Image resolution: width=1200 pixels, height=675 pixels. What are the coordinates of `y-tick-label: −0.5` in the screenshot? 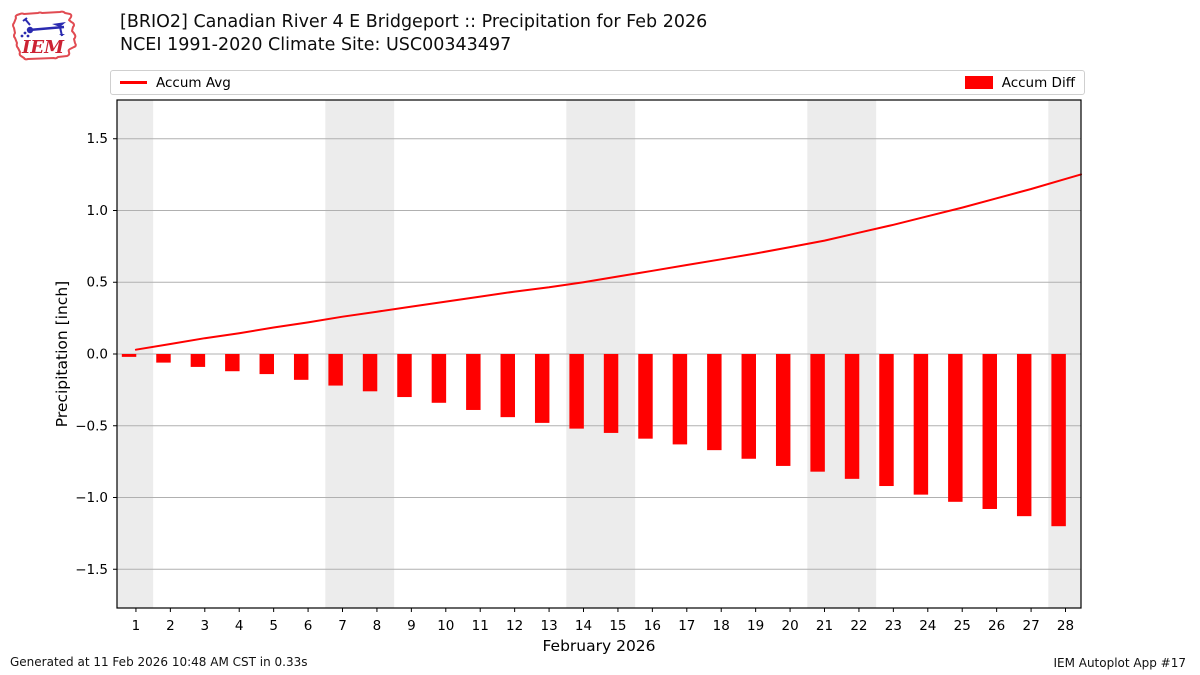 It's located at (91, 426).